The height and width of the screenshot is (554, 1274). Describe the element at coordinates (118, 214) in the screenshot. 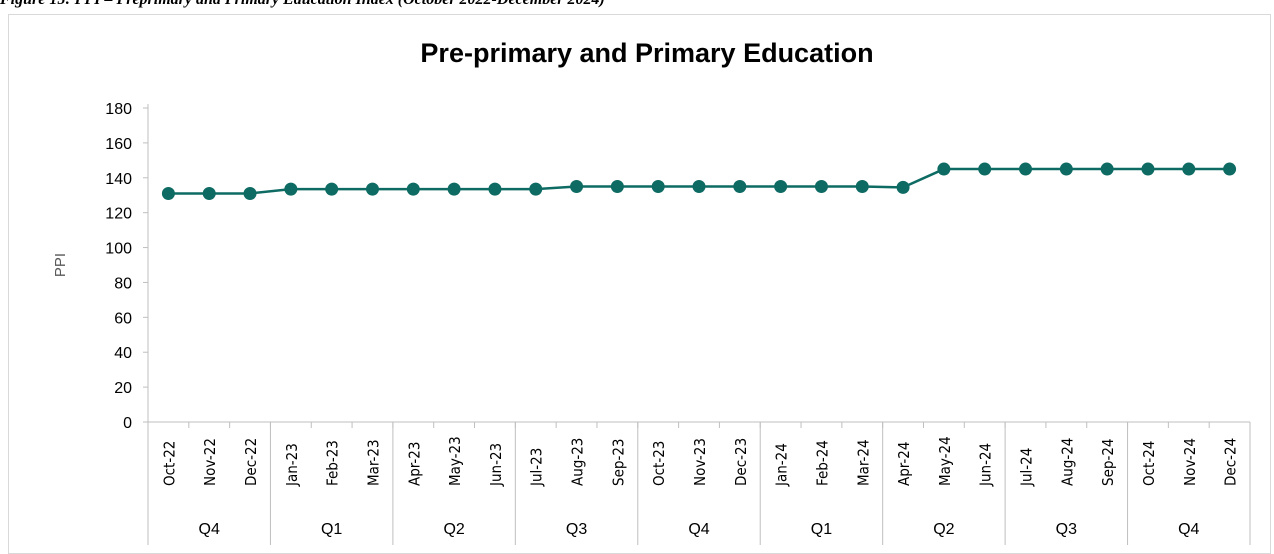

I see `y-tick-label: 120` at that location.